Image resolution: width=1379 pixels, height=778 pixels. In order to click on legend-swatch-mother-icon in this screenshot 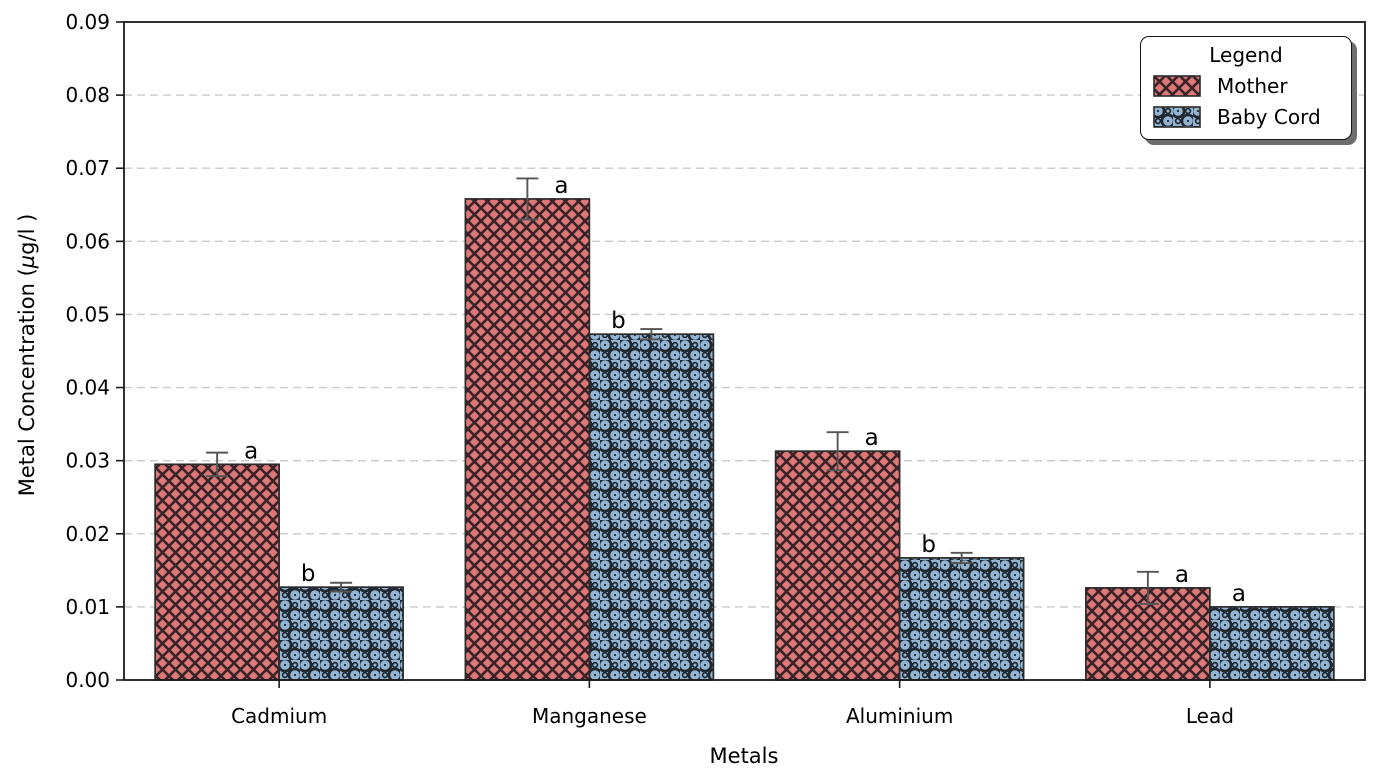, I will do `click(1177, 86)`.